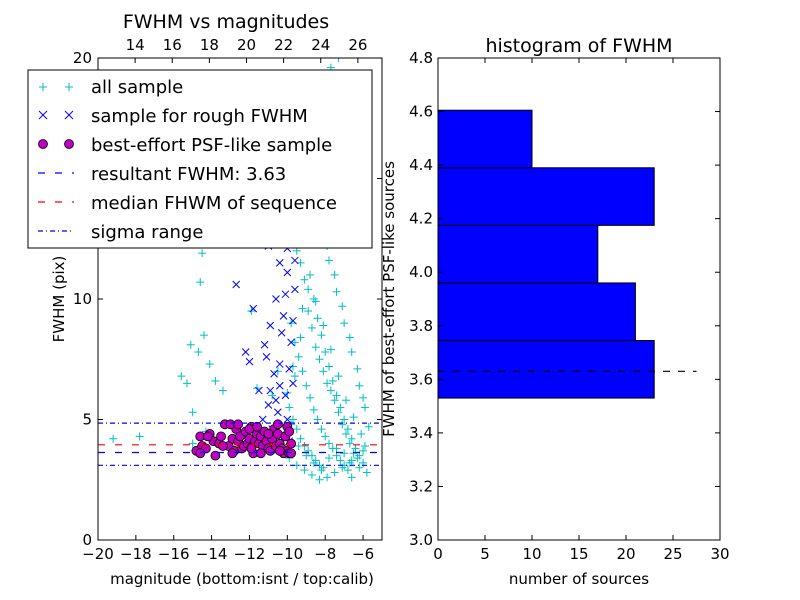 This screenshot has width=800, height=600. What do you see at coordinates (246, 45) in the screenshot?
I see `top-x-tick-label: 20` at bounding box center [246, 45].